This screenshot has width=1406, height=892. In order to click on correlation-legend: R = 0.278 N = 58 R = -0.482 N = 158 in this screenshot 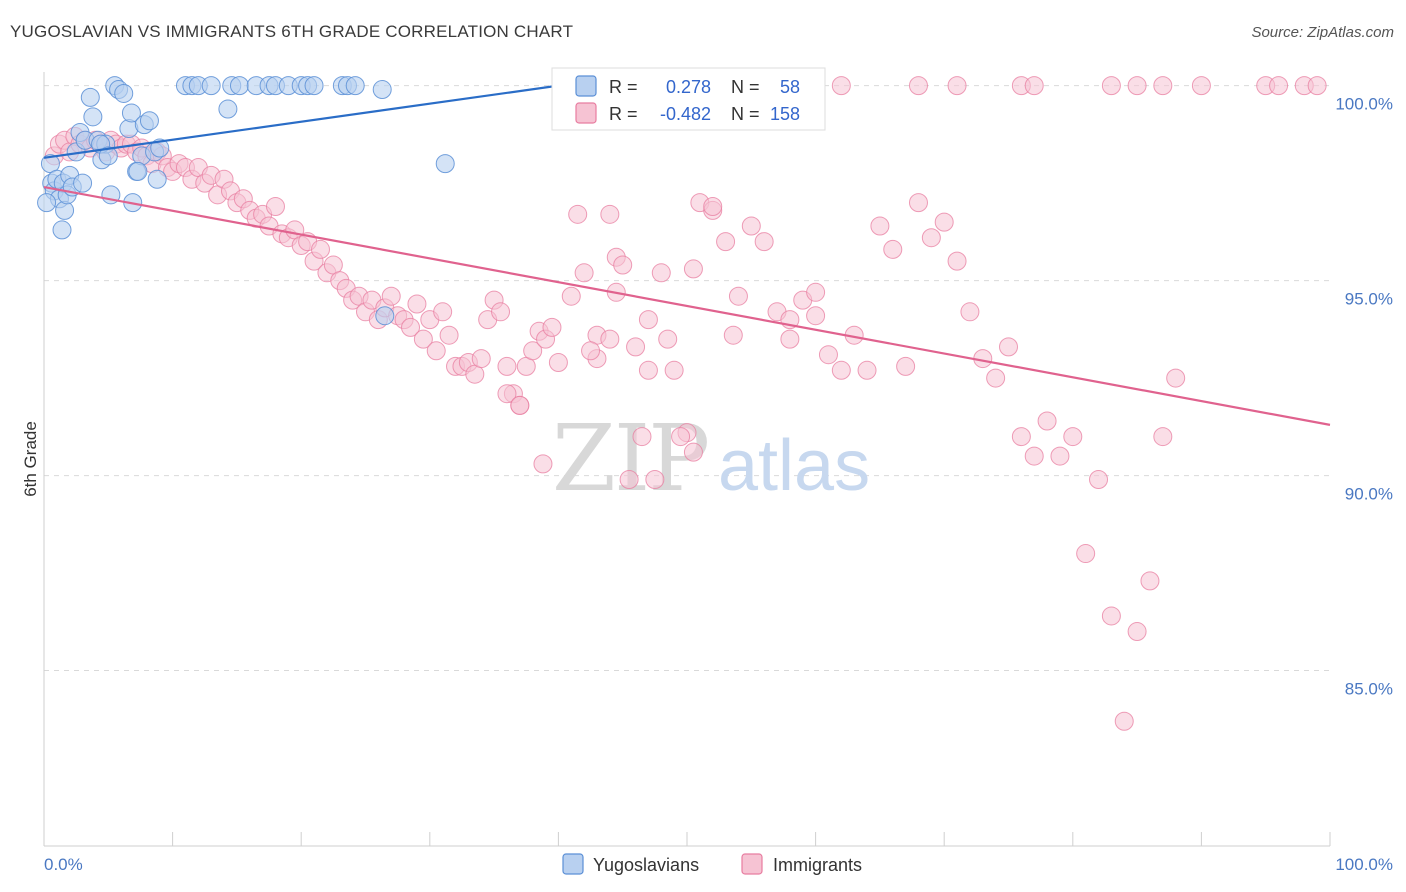, I will do `click(688, 99)`.